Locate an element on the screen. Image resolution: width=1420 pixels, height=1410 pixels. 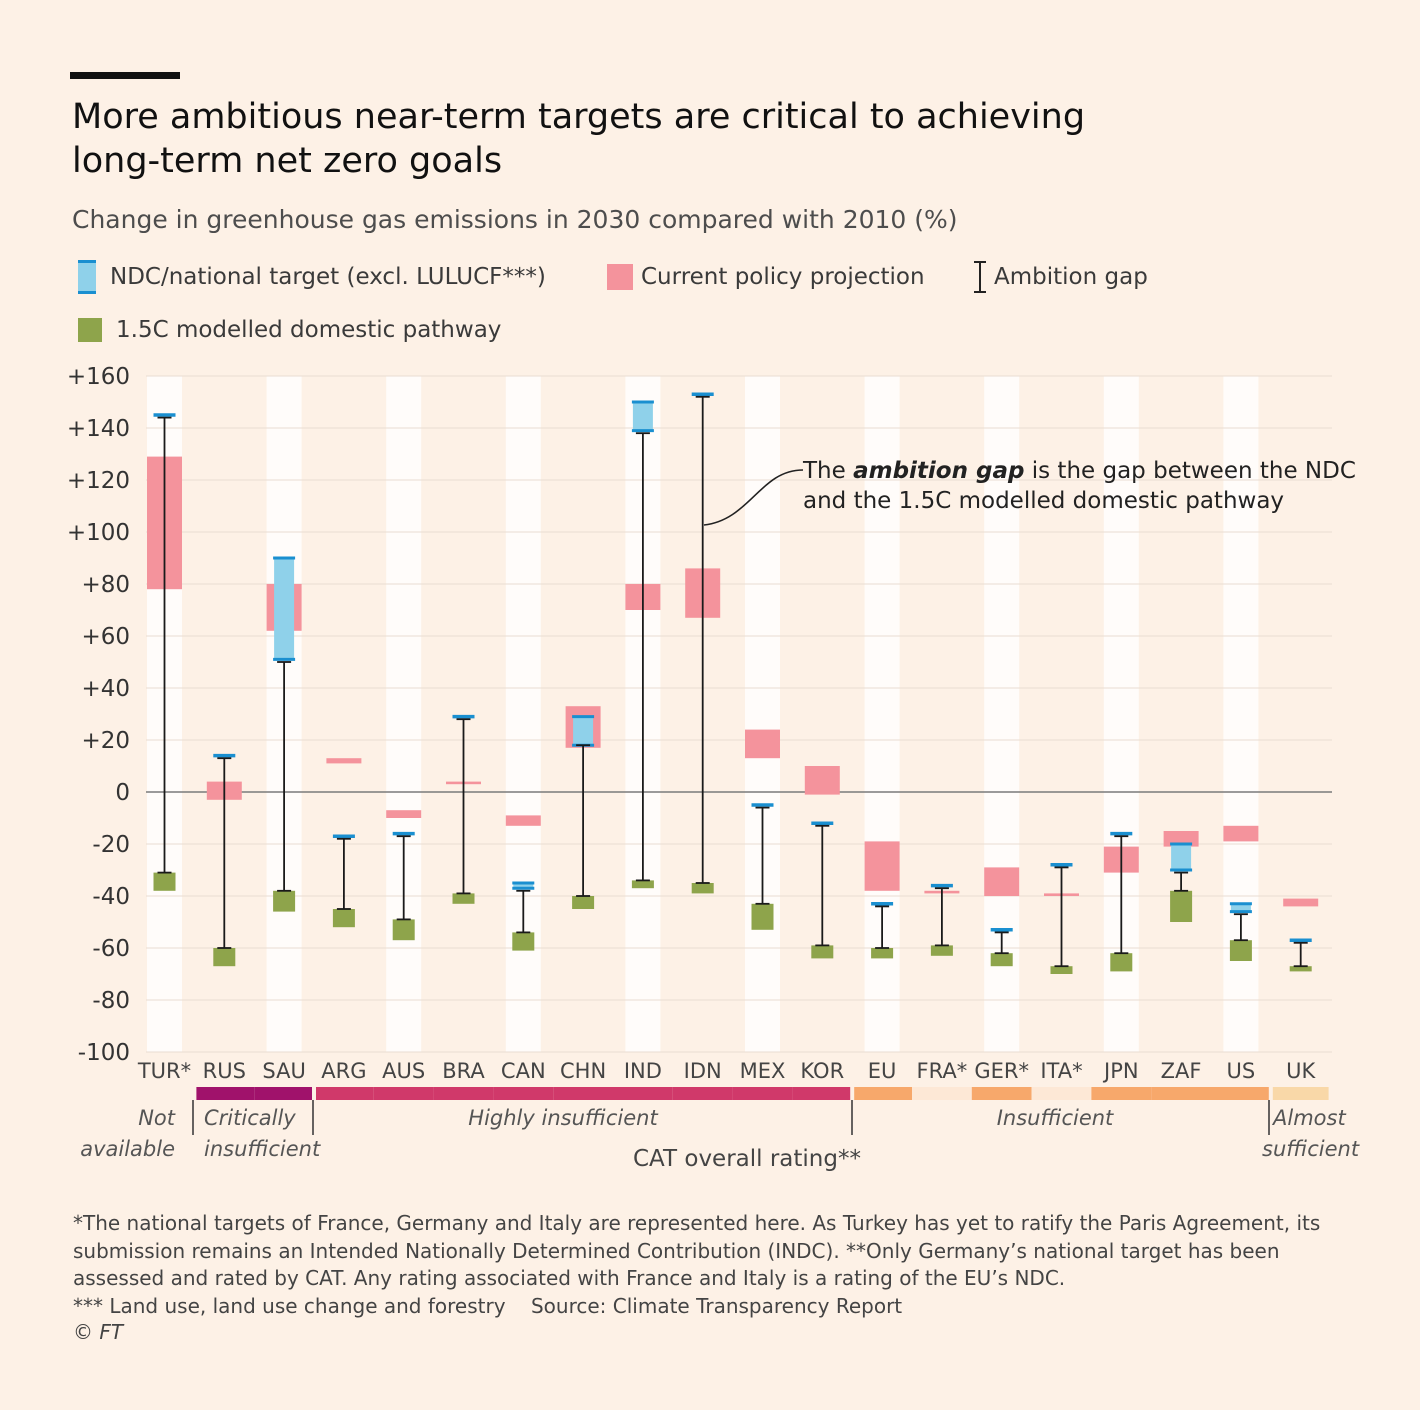
y-tick-label: -40 is located at coordinates (111, 897).